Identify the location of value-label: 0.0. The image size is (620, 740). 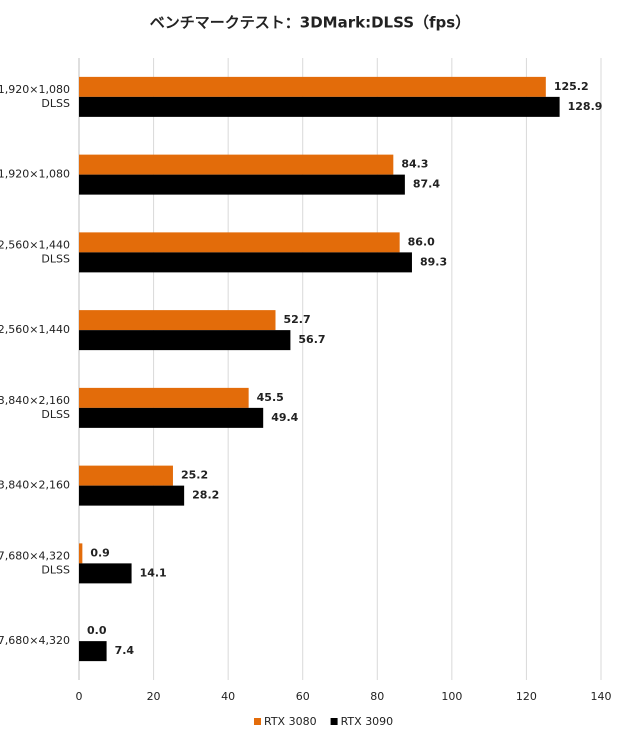
(97, 630).